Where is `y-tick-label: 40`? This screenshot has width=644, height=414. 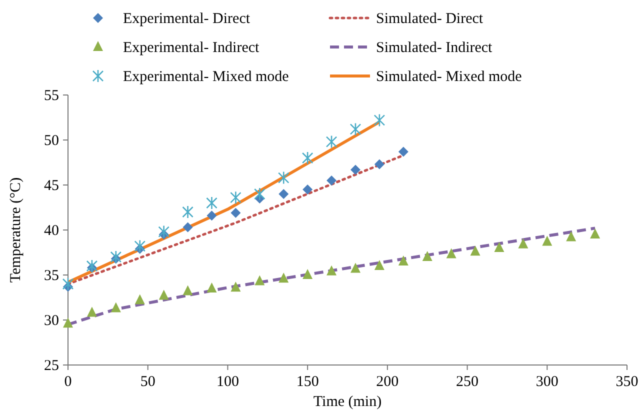
y-tick-label: 40 is located at coordinates (51, 231).